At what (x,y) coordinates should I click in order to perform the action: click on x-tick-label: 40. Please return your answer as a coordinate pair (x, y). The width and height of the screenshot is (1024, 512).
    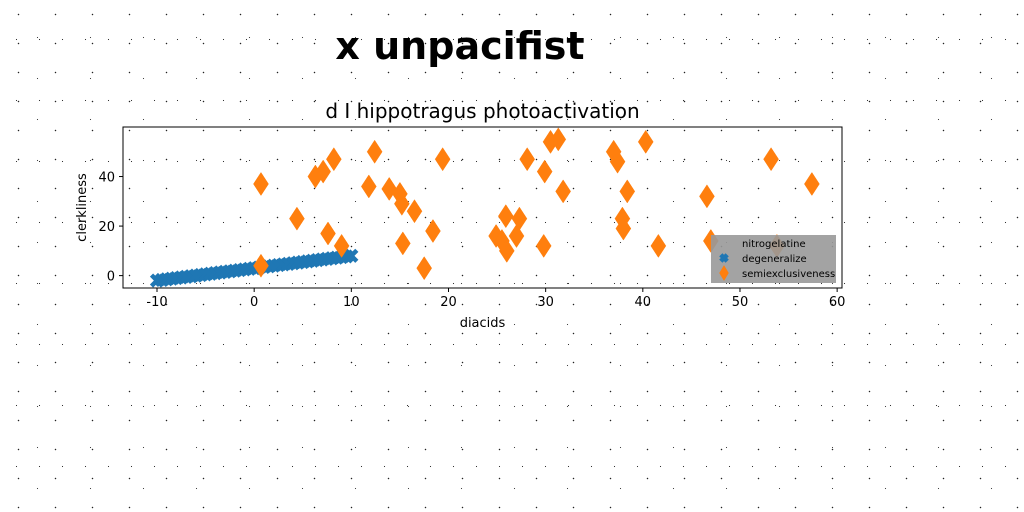
    Looking at the image, I should click on (643, 302).